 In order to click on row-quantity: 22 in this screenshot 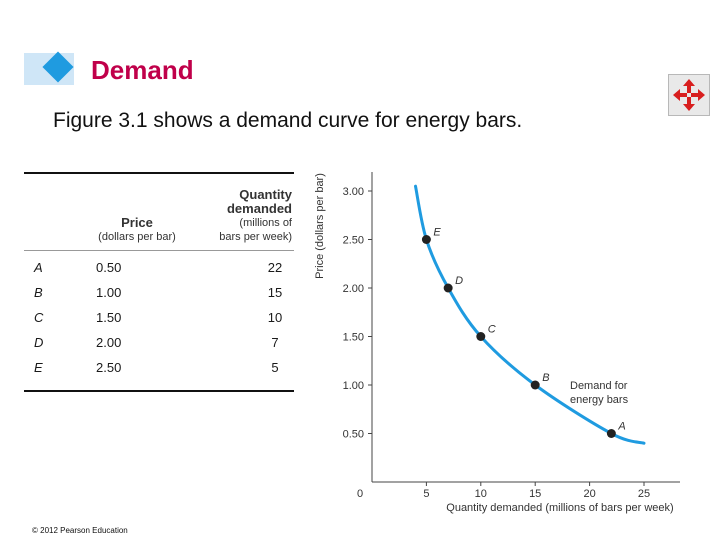, I will do `click(275, 267)`.